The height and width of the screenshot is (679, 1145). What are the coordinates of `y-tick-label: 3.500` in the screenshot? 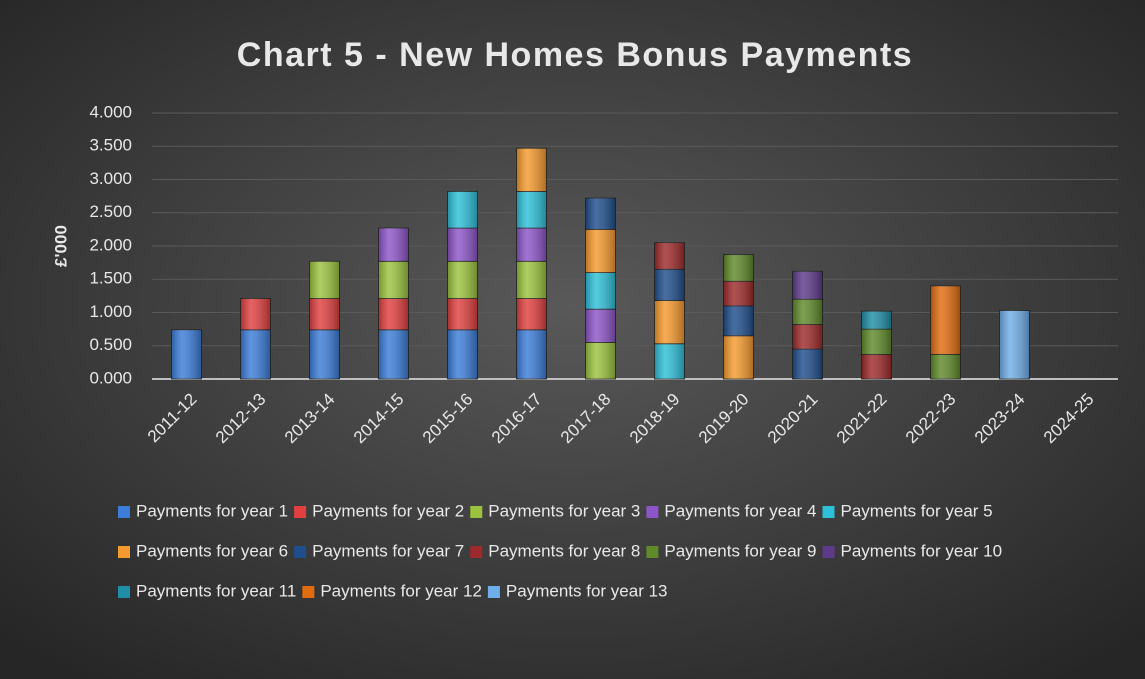 It's located at (110, 145).